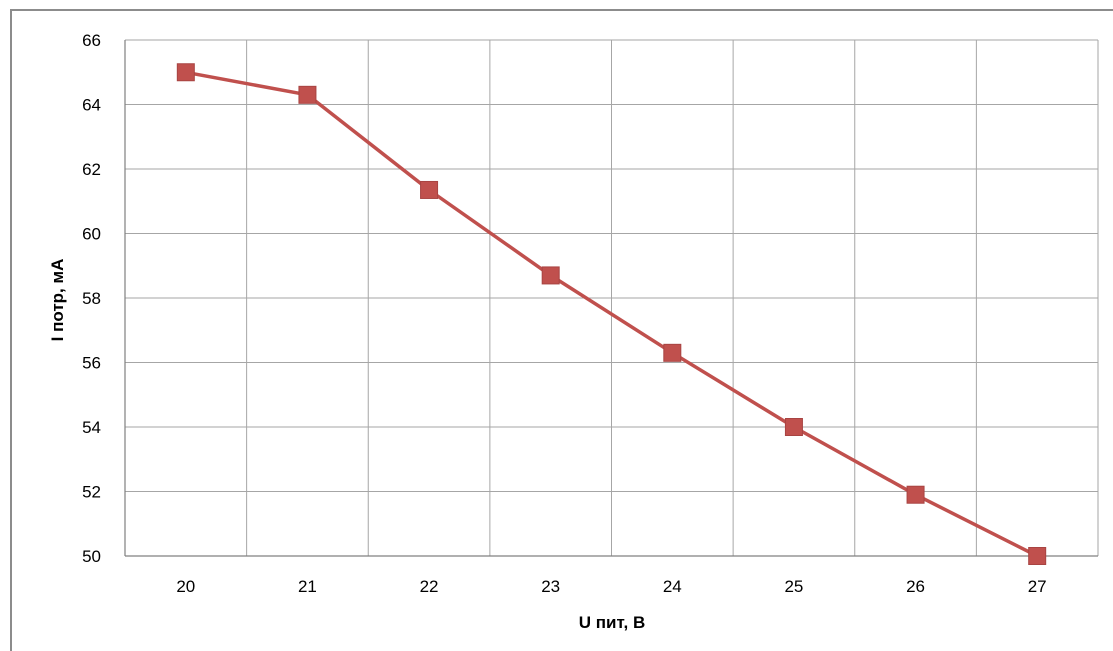 The image size is (1113, 651). I want to click on x-tick-label: 24, so click(672, 586).